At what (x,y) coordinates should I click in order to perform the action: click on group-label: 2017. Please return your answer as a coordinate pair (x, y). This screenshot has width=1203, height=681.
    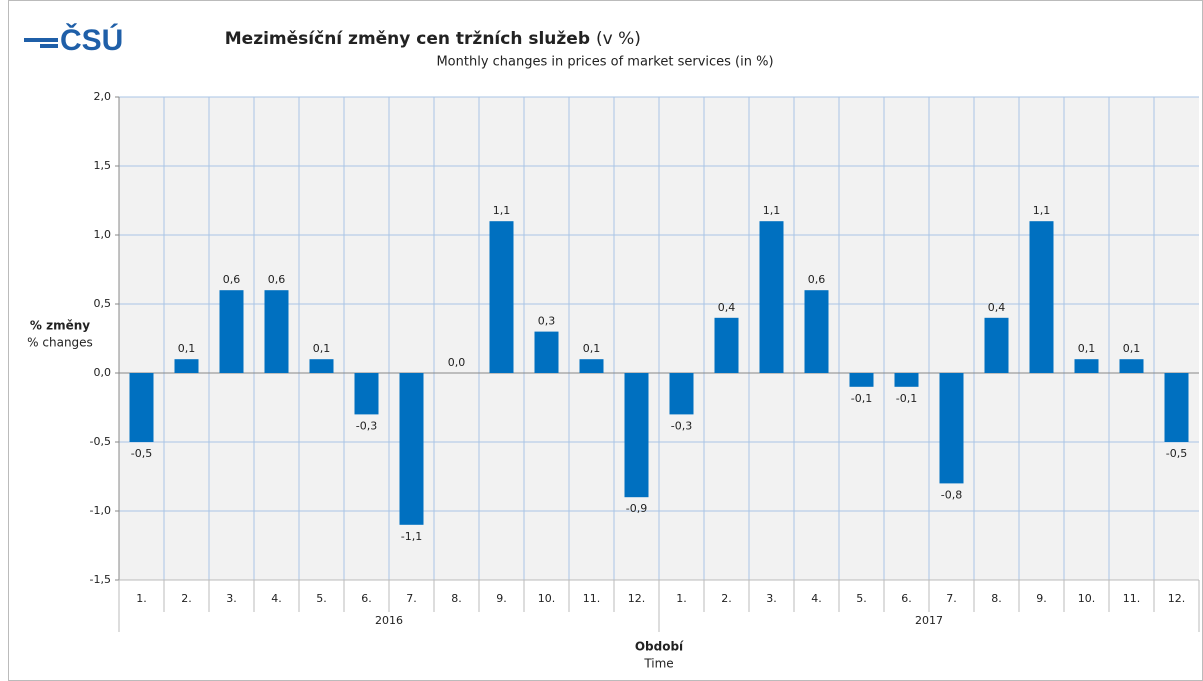
    Looking at the image, I should click on (929, 620).